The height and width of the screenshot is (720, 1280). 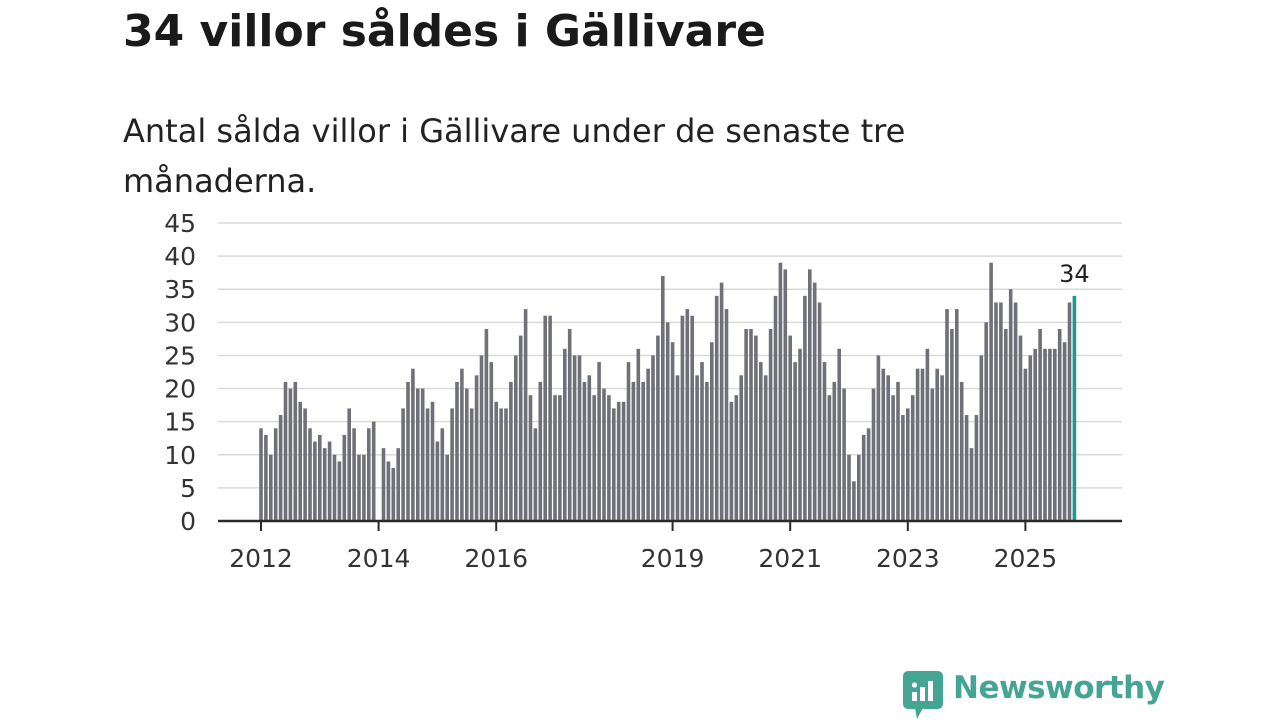 What do you see at coordinates (643, 558) in the screenshot?
I see `x-axis-tick-labels: 2012 2014 2016 2019 2021 2023 2025` at bounding box center [643, 558].